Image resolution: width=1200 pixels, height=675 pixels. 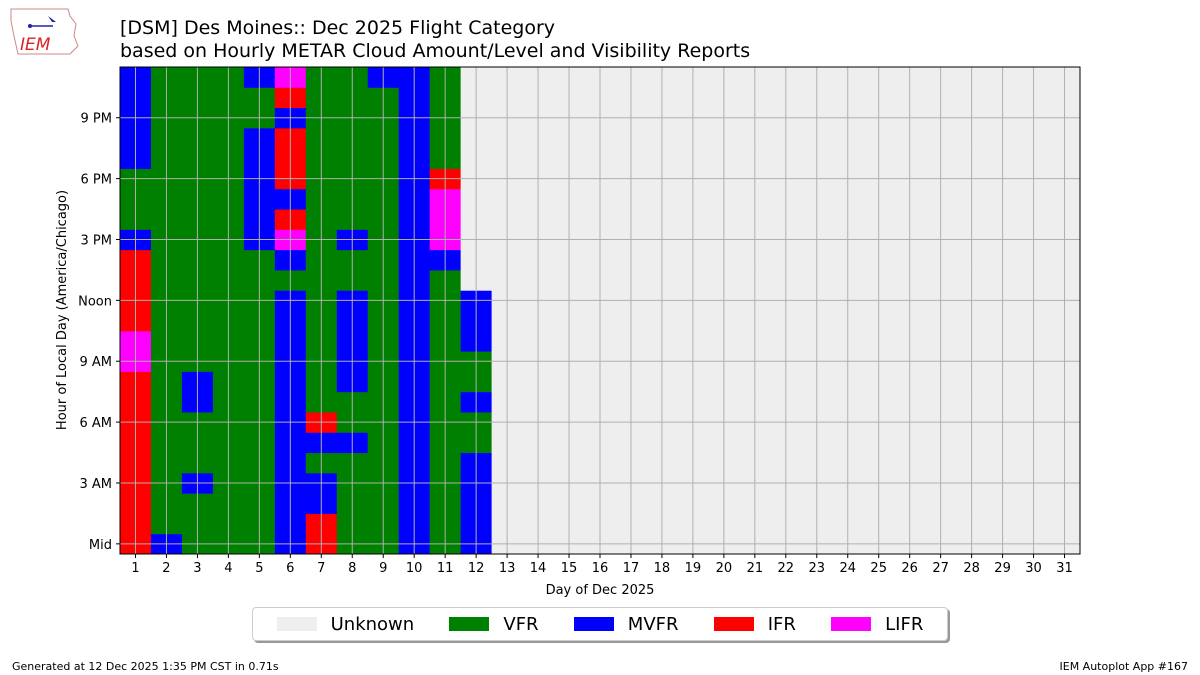 I want to click on x-tick-label: 1, so click(x=135, y=568).